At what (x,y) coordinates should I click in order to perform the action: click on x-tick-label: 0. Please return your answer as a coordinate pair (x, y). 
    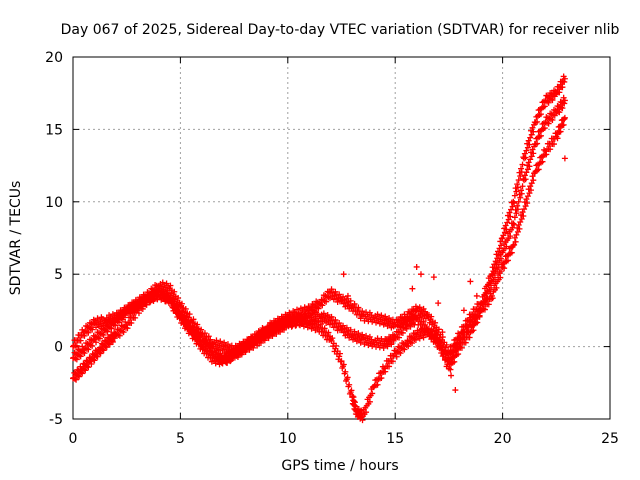
    Looking at the image, I should click on (73, 439).